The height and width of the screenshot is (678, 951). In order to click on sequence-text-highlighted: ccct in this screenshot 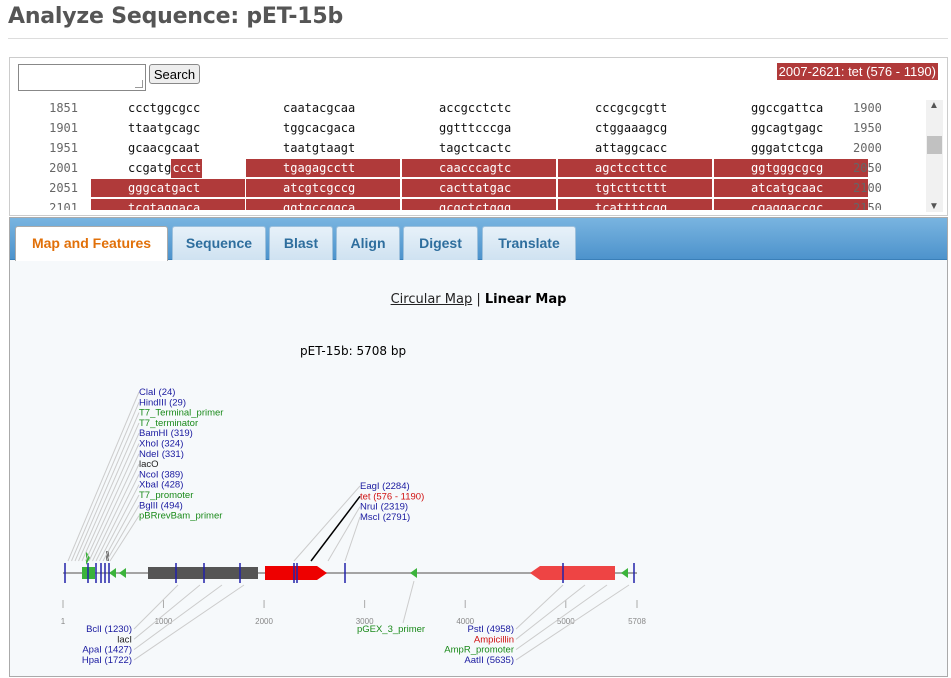, I will do `click(187, 168)`.